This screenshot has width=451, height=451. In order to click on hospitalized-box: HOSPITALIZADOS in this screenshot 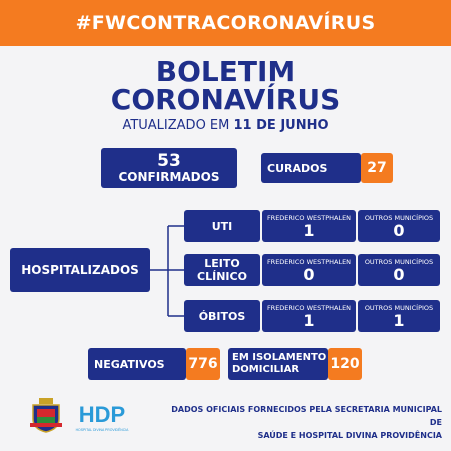, I will do `click(80, 270)`.